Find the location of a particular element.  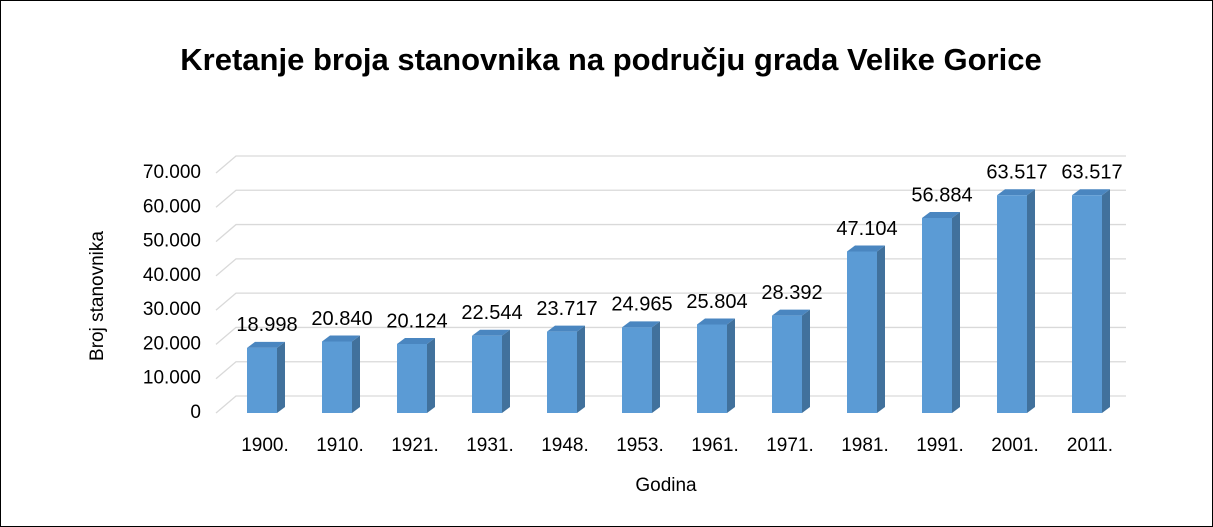

x-tick-label: 2001. is located at coordinates (1015, 445).